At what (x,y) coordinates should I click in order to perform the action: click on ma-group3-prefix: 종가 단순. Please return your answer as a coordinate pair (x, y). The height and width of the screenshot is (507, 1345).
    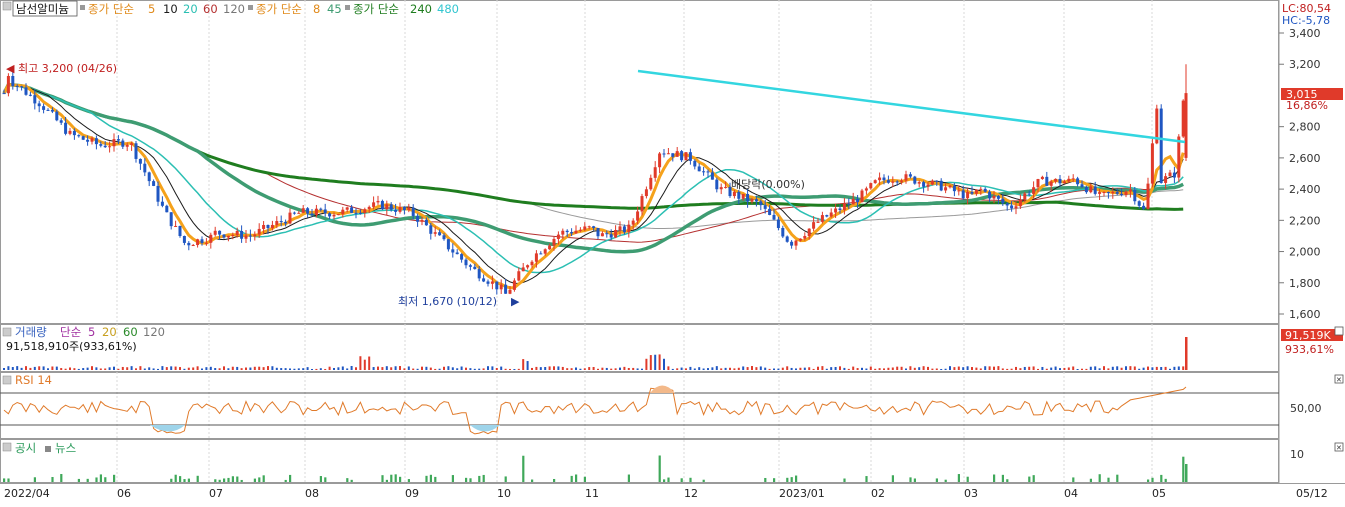
    Looking at the image, I should click on (376, 9).